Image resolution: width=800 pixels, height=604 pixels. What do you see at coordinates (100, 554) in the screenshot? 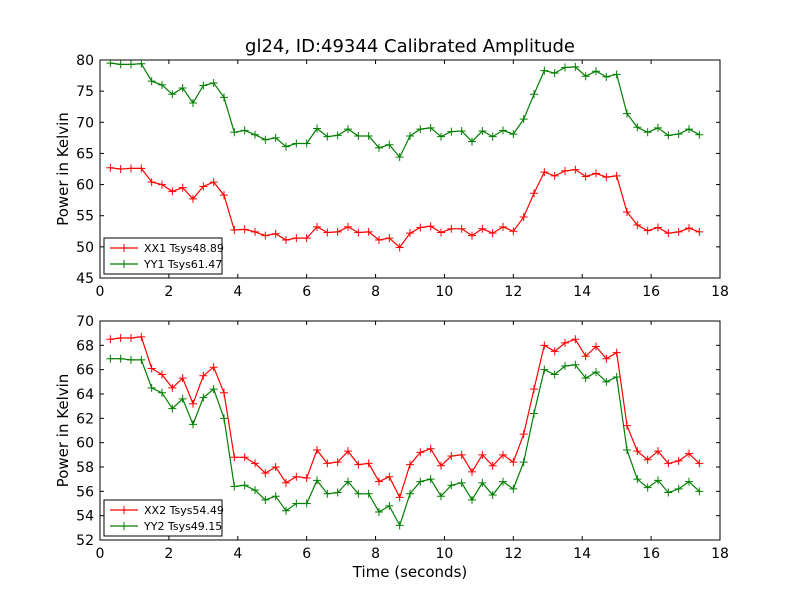
I see `x-tick-label: 0` at bounding box center [100, 554].